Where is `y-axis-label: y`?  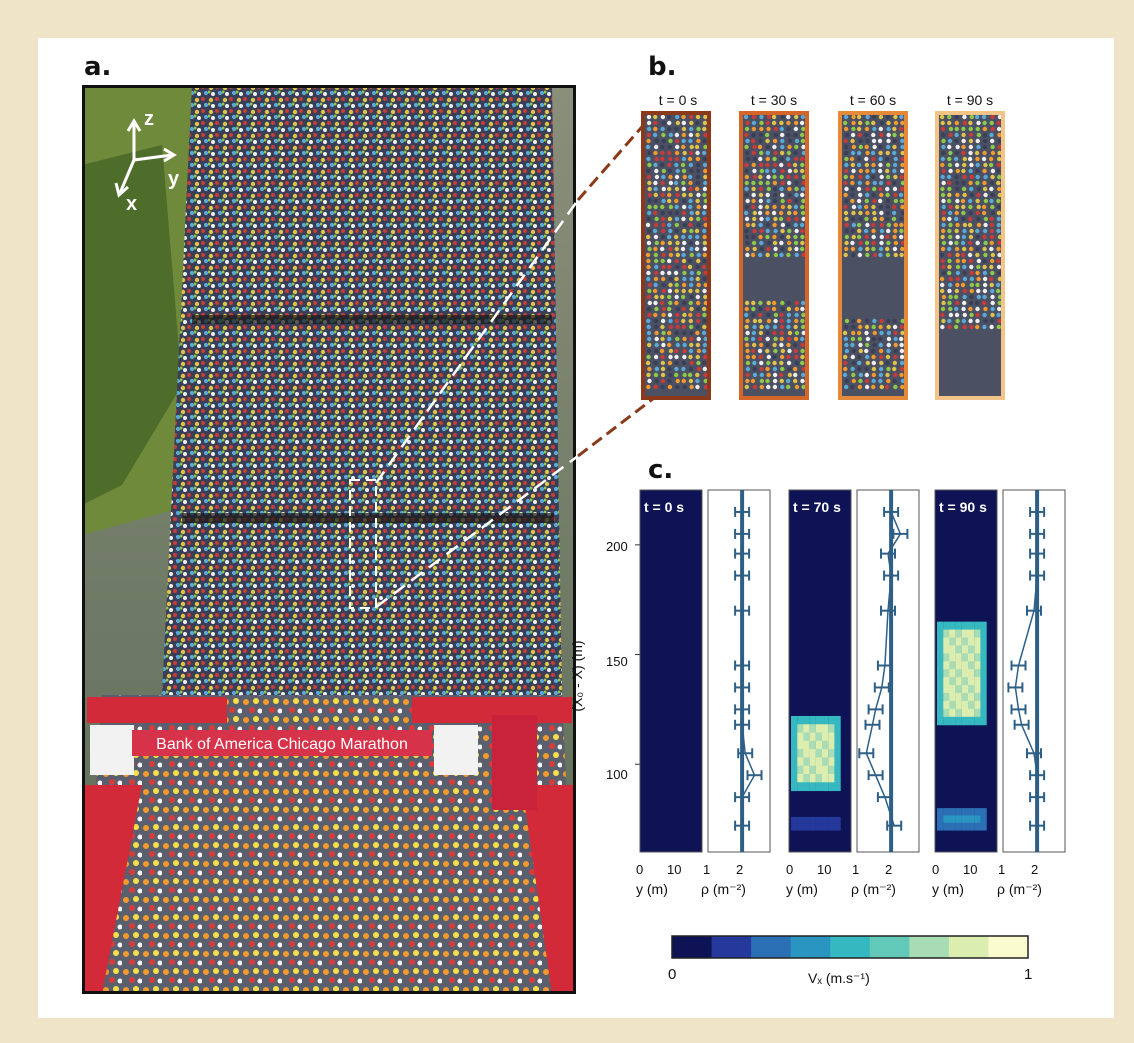 y-axis-label: y is located at coordinates (174, 179).